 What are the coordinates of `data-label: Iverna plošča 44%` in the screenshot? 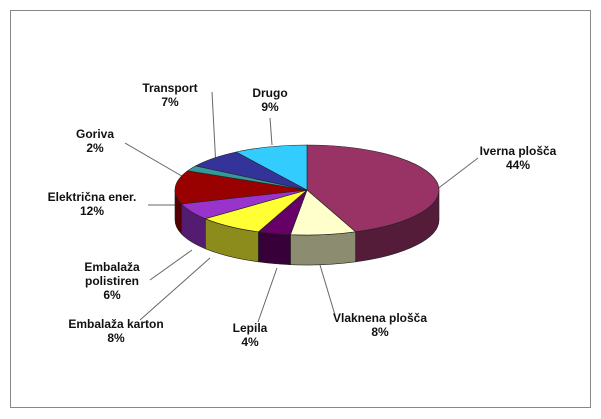 It's located at (518, 158).